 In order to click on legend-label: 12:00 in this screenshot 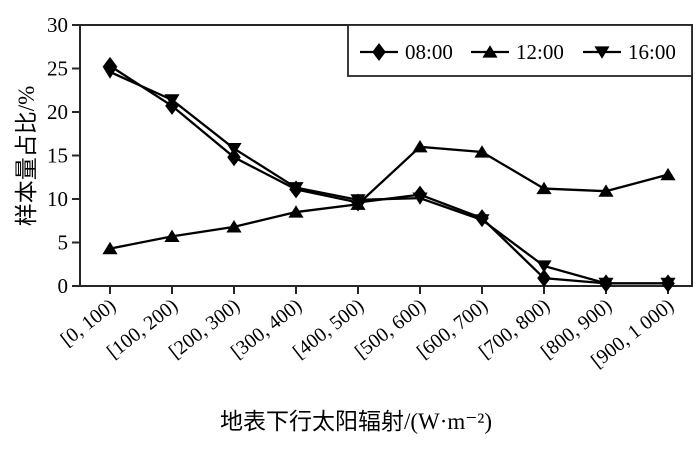, I will do `click(540, 52)`.